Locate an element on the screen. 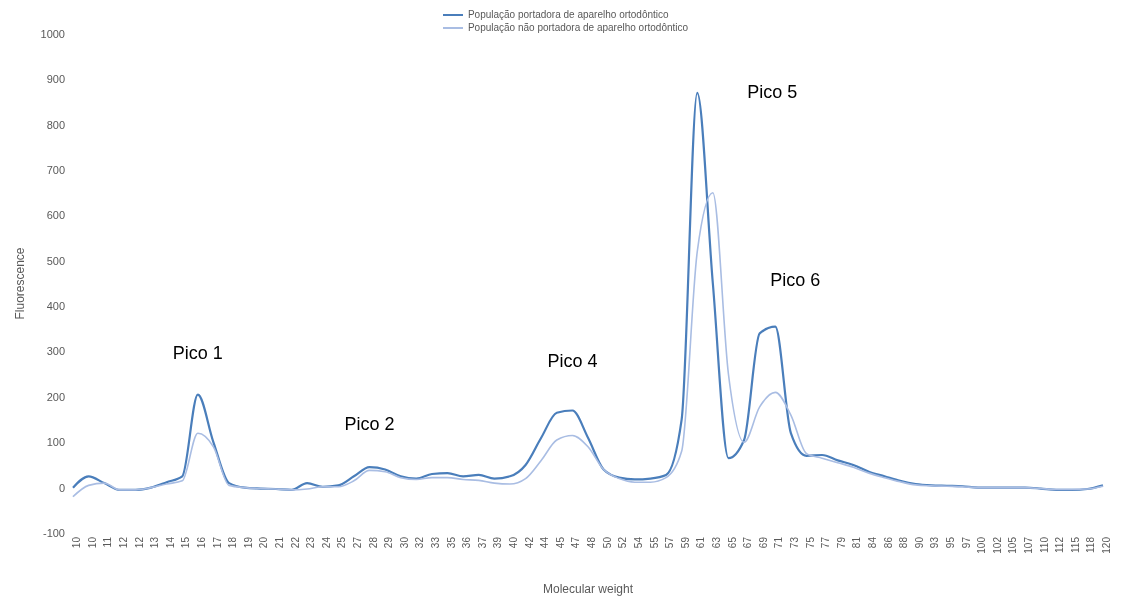 Image resolution: width=1121 pixels, height=611 pixels. x-tick-label: 100 is located at coordinates (982, 545).